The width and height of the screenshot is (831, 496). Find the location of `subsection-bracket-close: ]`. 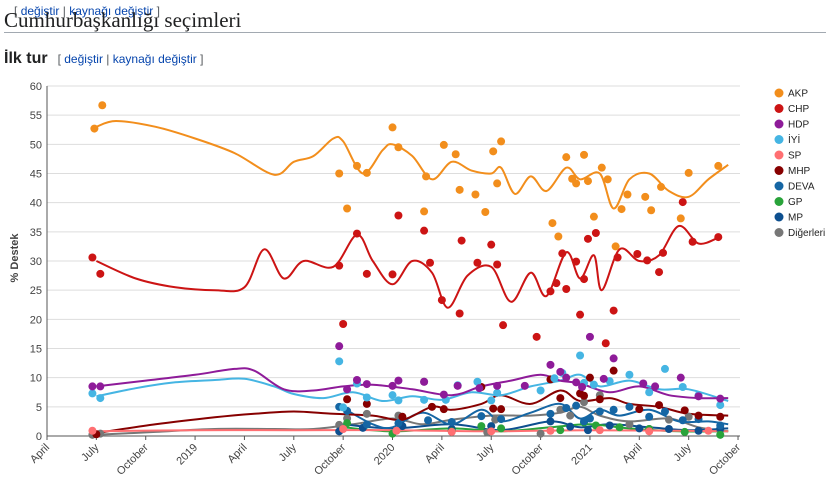

subsection-bracket-close: ] is located at coordinates (202, 59).